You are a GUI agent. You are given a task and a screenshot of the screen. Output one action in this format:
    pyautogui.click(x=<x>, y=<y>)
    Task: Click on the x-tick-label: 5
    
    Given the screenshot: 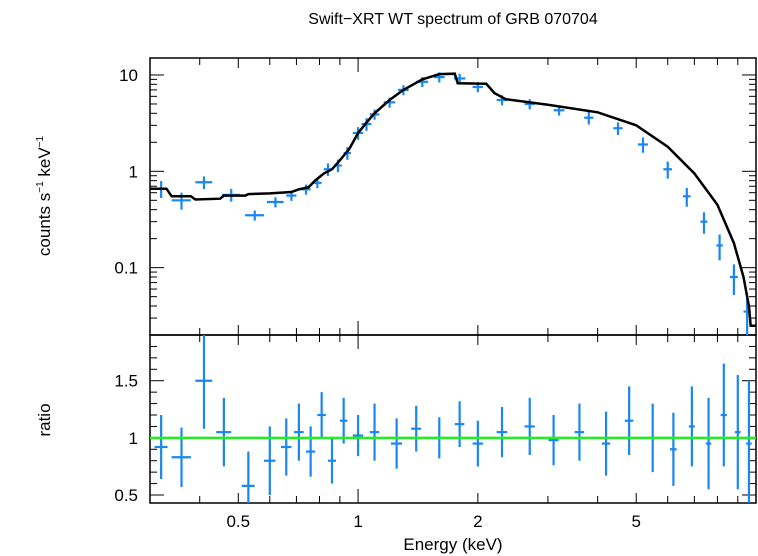 What is the action you would take?
    pyautogui.click(x=635, y=521)
    